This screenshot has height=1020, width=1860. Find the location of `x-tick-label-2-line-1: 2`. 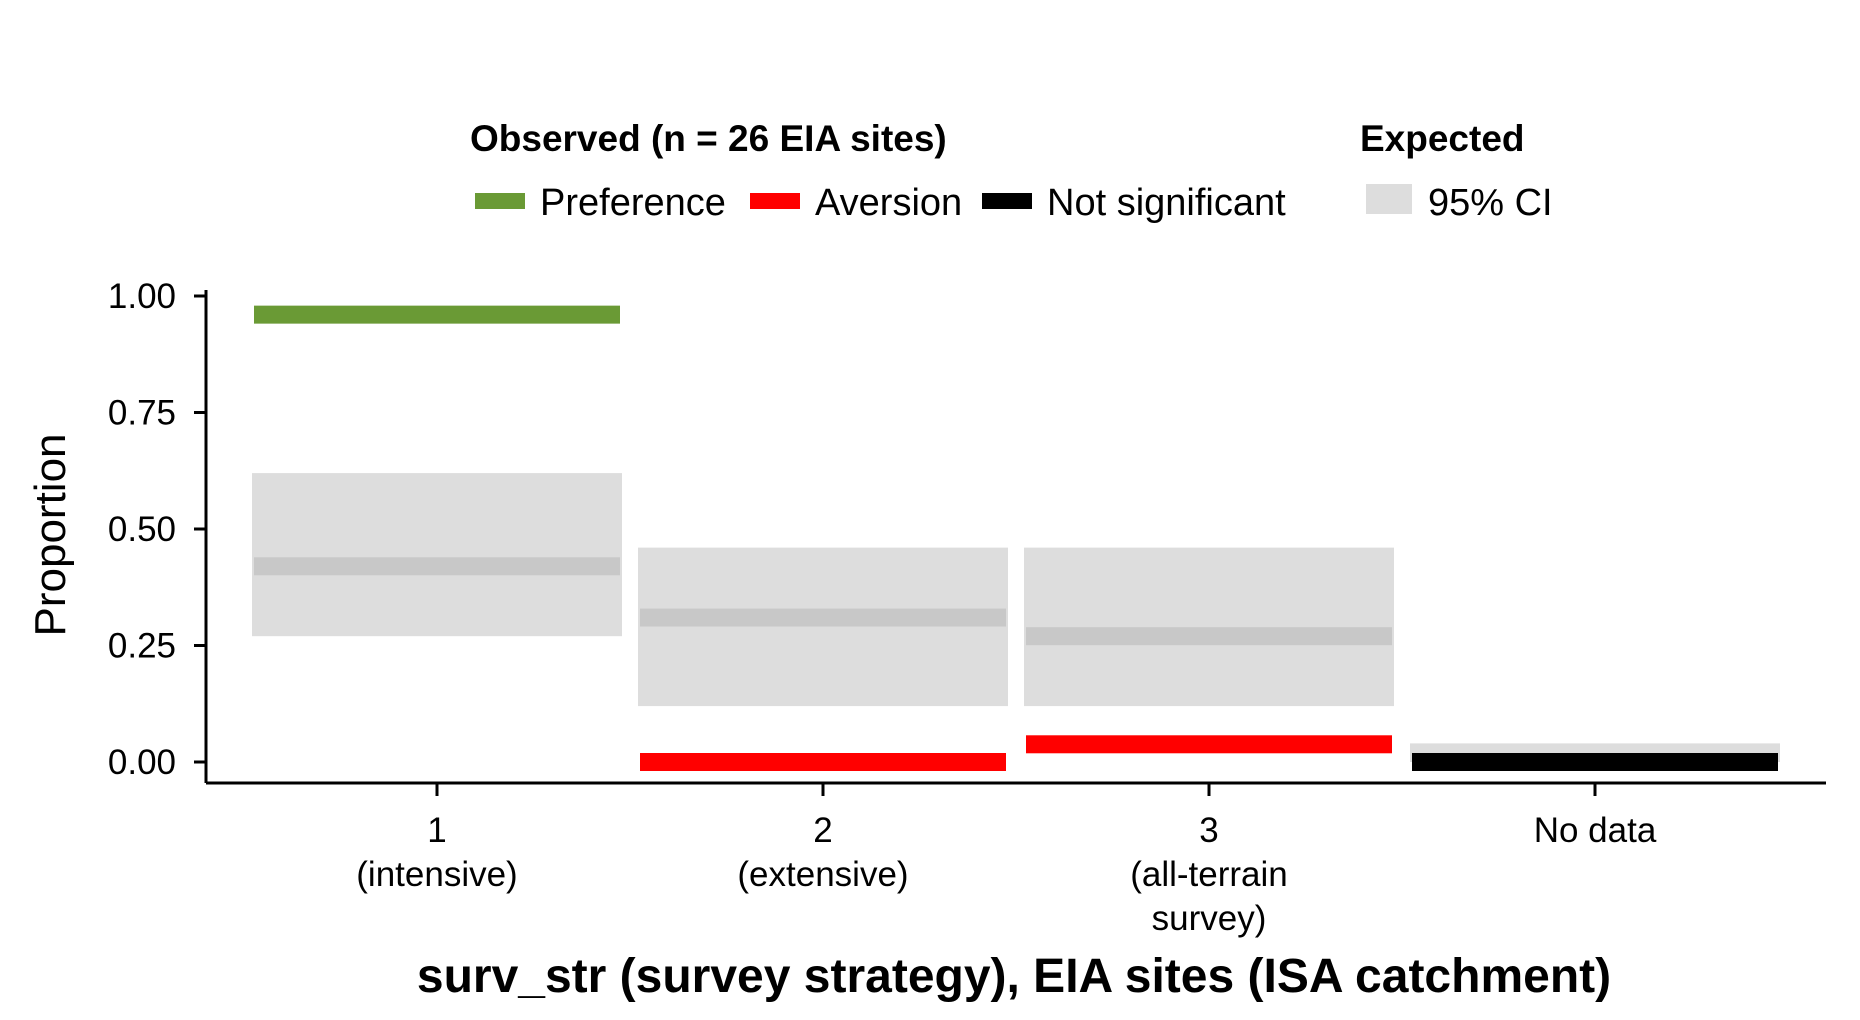

x-tick-label-2-line-1: 2 is located at coordinates (822, 830).